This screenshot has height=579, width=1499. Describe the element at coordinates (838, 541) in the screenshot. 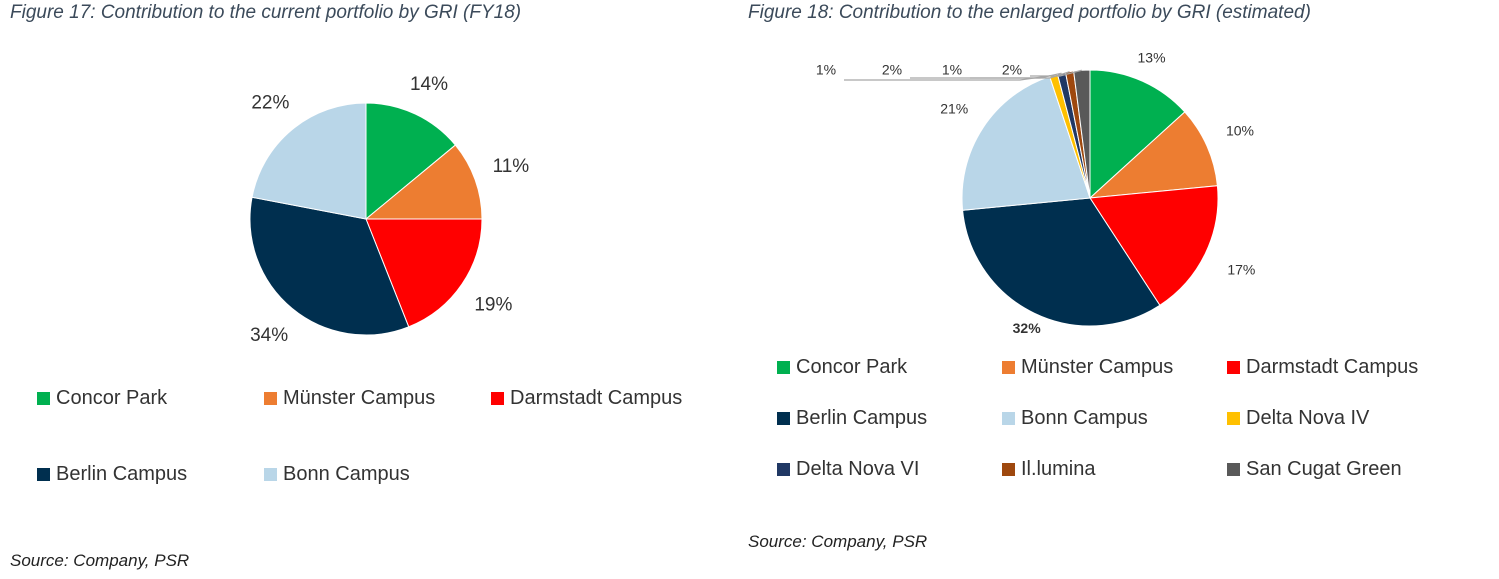

I see `source-note-right: Source: Company, PSR` at that location.